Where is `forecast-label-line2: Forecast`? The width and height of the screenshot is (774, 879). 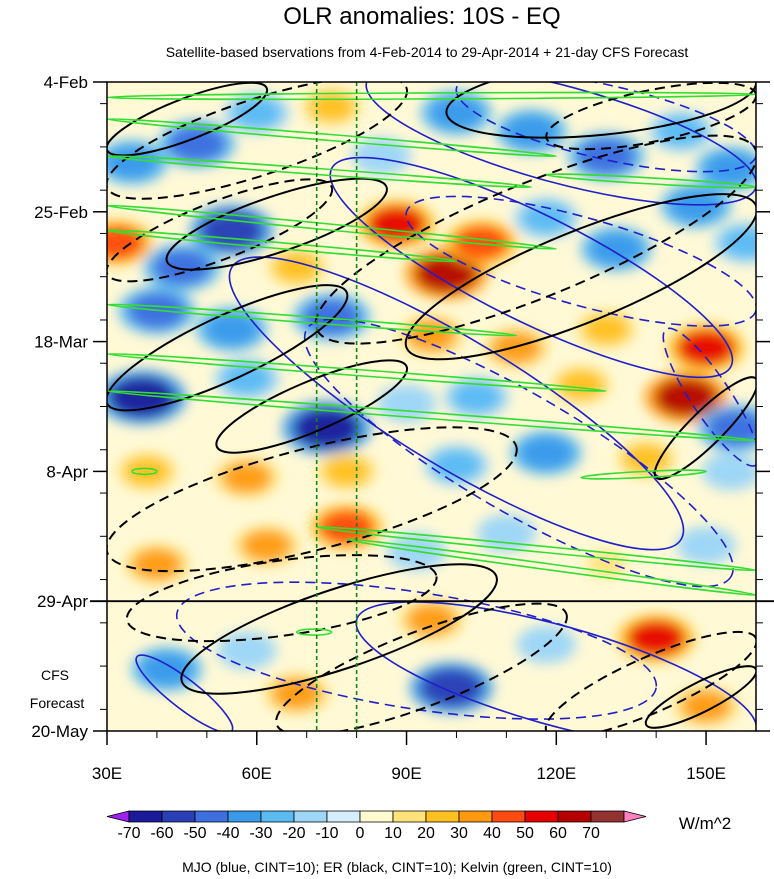 forecast-label-line2: Forecast is located at coordinates (57, 703).